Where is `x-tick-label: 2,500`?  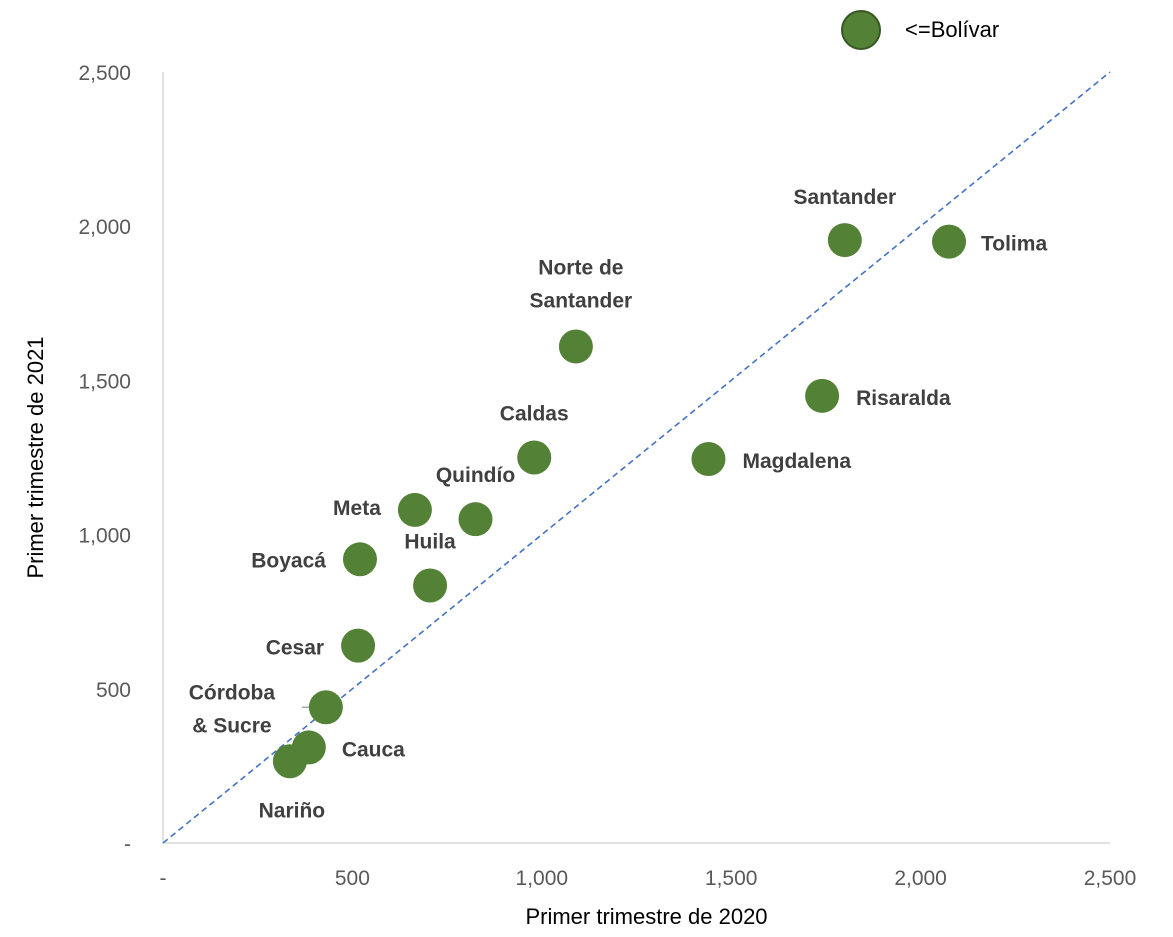 x-tick-label: 2,500 is located at coordinates (1110, 878).